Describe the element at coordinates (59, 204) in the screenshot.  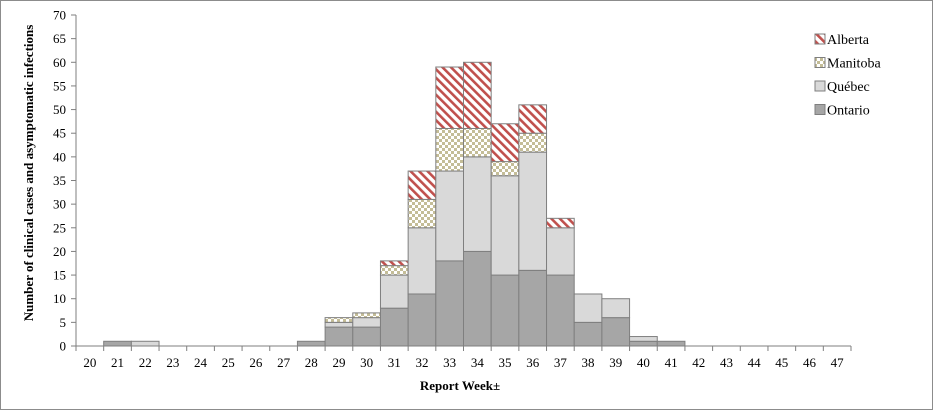
I see `y-tick-label: 30` at that location.